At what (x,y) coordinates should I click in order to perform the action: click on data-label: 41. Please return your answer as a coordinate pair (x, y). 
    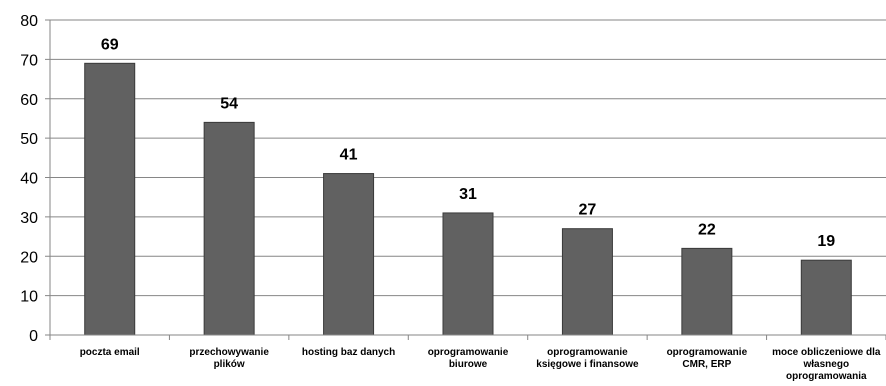
    Looking at the image, I should click on (349, 155).